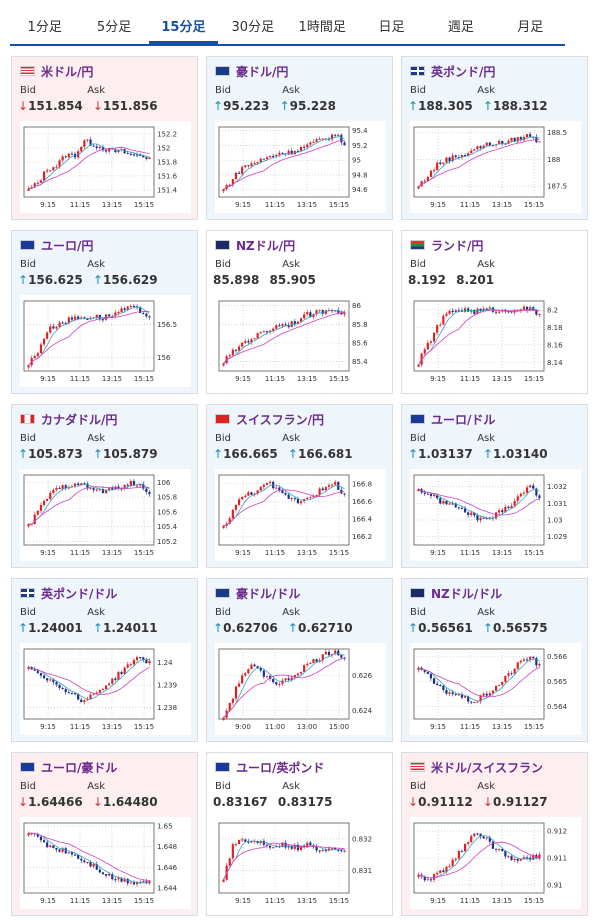 The width and height of the screenshot is (599, 920). What do you see at coordinates (463, 419) in the screenshot?
I see `pair-link: ユーロ/ドル` at bounding box center [463, 419].